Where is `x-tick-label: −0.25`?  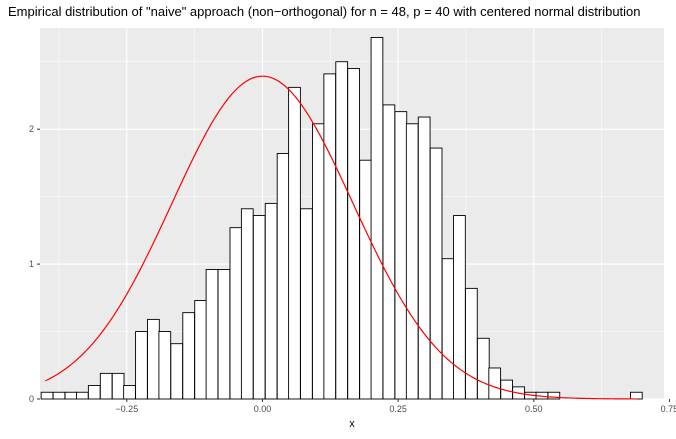
x-tick-label: −0.25 is located at coordinates (126, 409).